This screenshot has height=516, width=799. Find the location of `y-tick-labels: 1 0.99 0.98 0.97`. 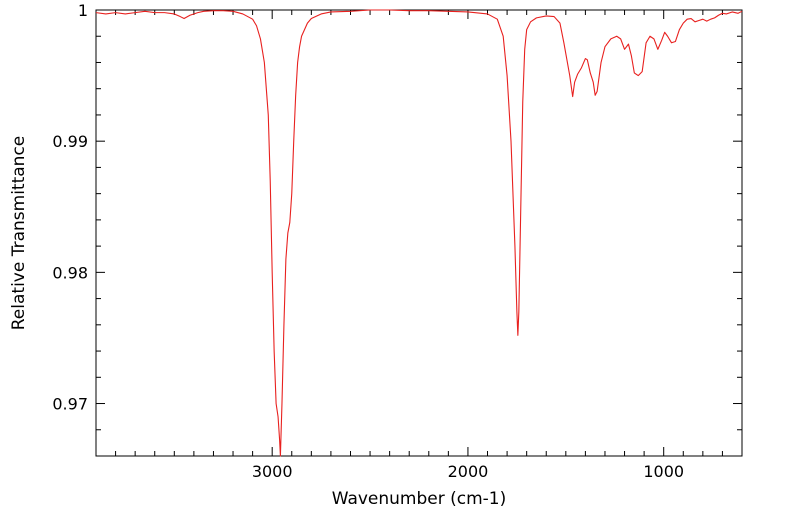

y-tick-labels: 1 0.99 0.98 0.97 is located at coordinates (70, 207).